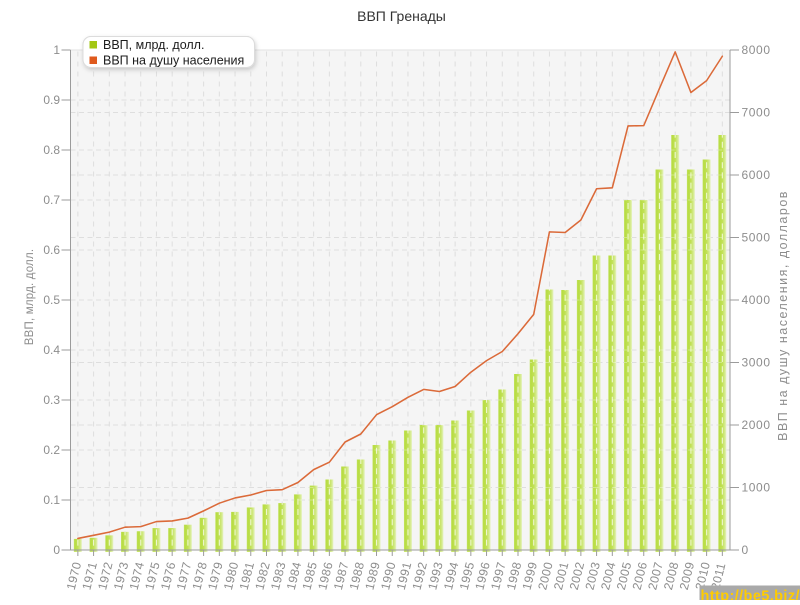 The height and width of the screenshot is (605, 800). Describe the element at coordinates (401, 16) in the screenshot. I see `svg-text: ВВП Гренады` at that location.